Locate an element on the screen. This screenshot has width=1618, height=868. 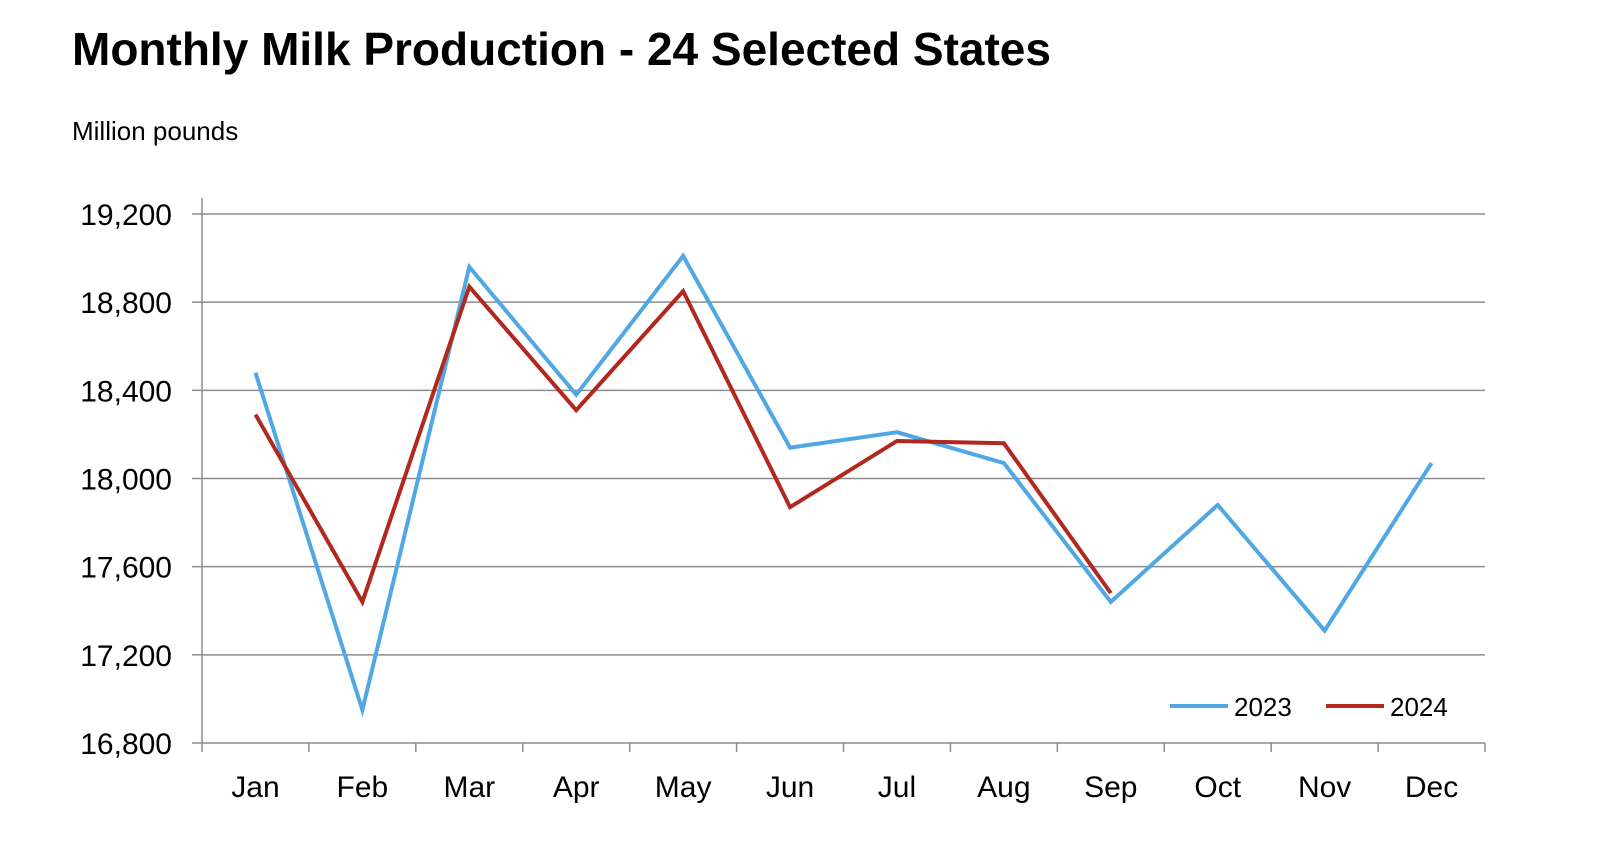
x-tick-label: Apr is located at coordinates (576, 787).